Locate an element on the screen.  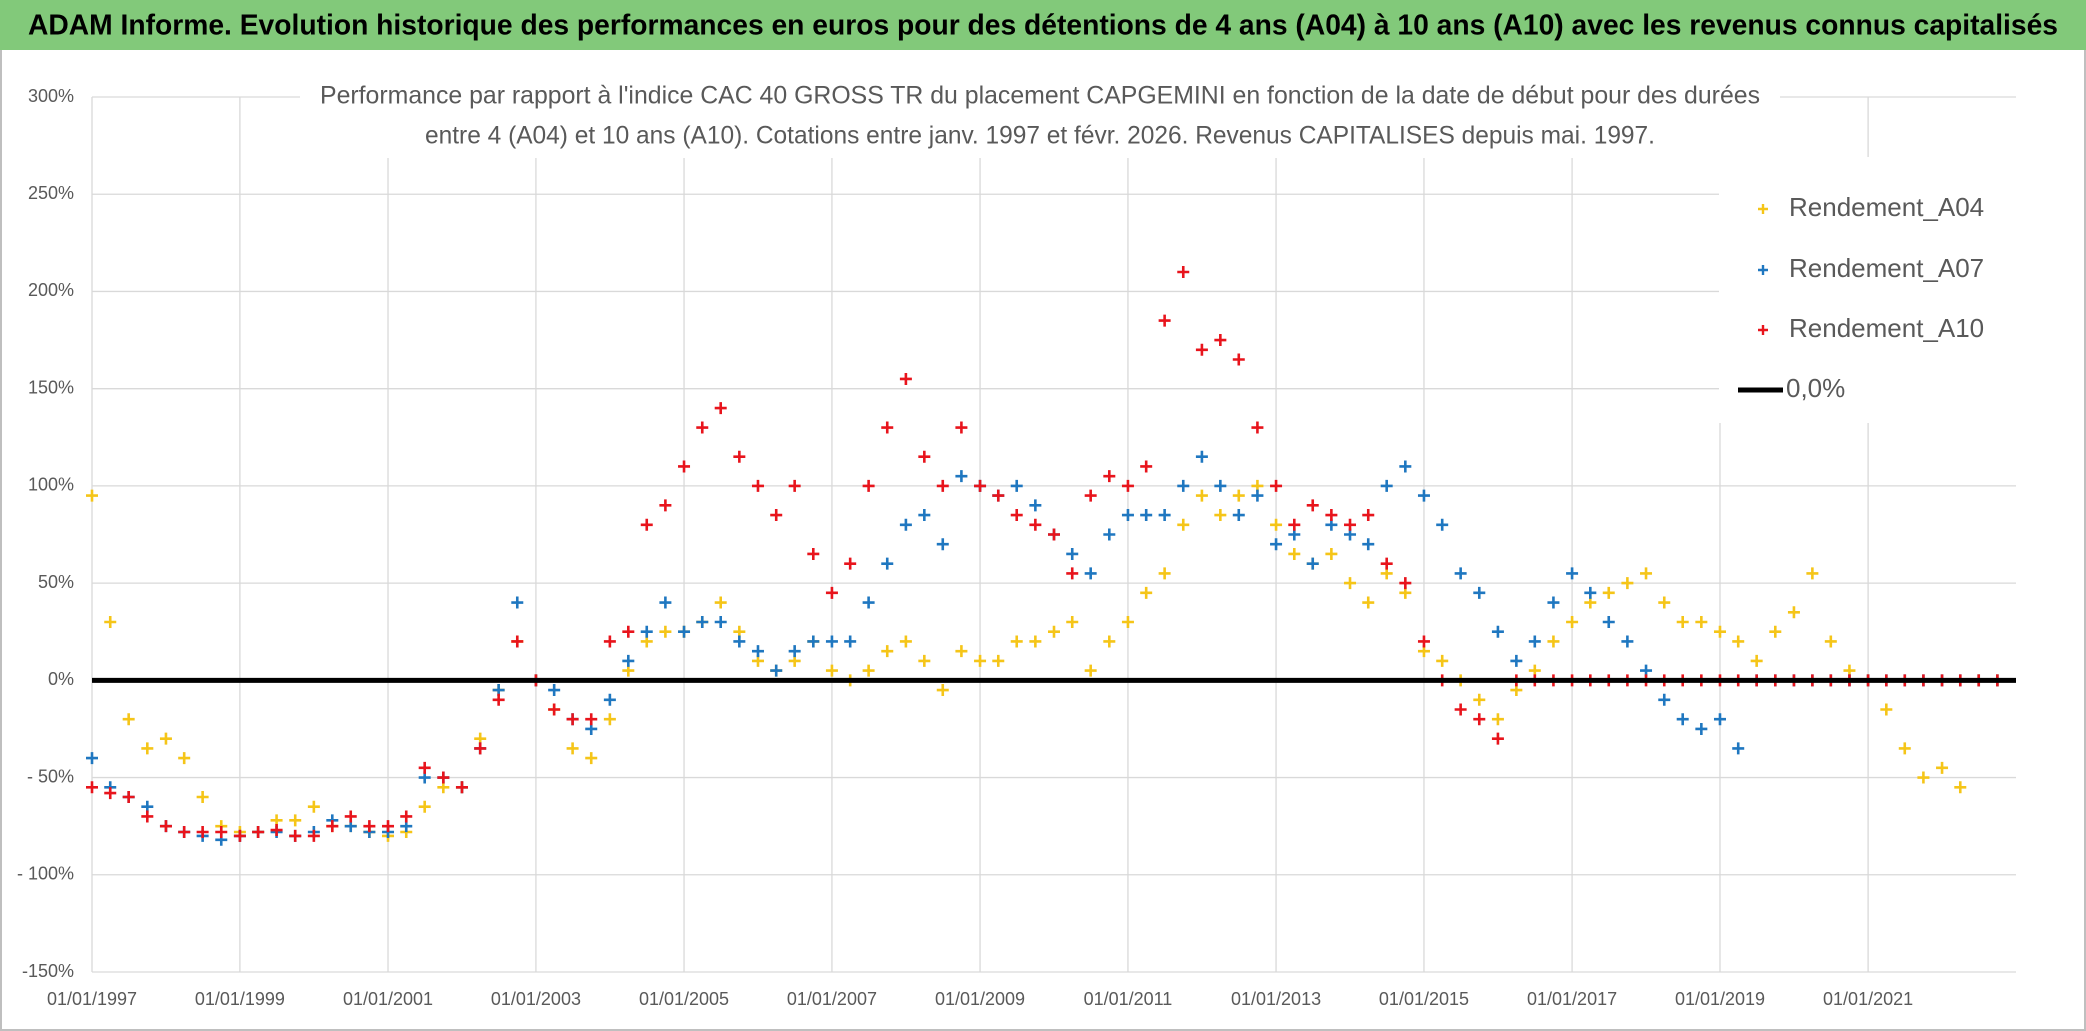
x-tick-label: 01/01/2019 is located at coordinates (1720, 999).